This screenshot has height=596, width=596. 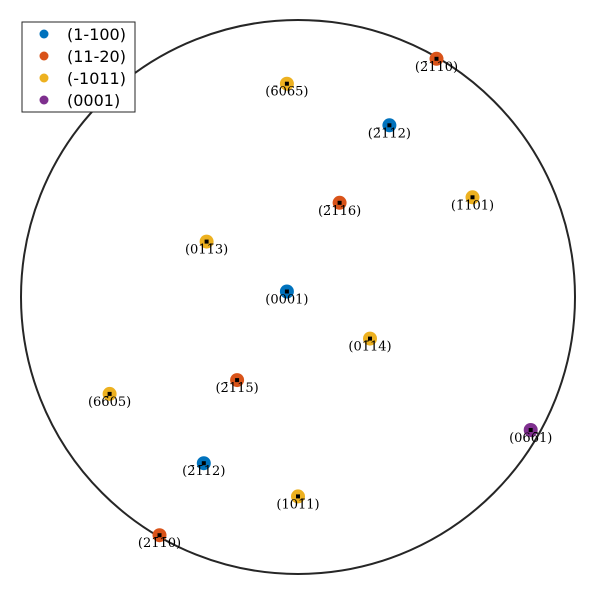 What do you see at coordinates (203, 471) in the screenshot?
I see `data-point-label: (2̄1̄12)` at bounding box center [203, 471].